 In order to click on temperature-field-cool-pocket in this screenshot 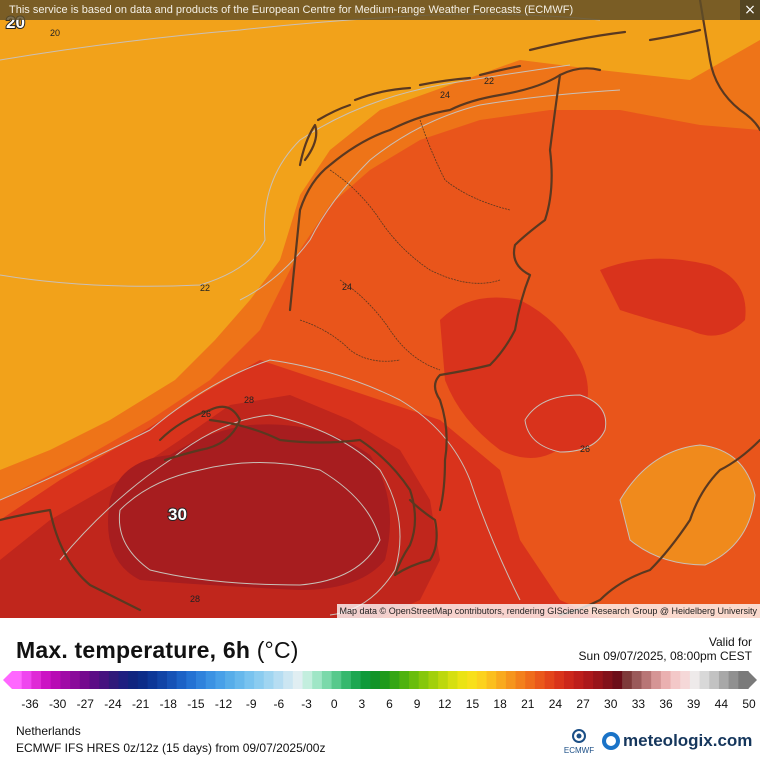, I will do `click(687, 505)`.